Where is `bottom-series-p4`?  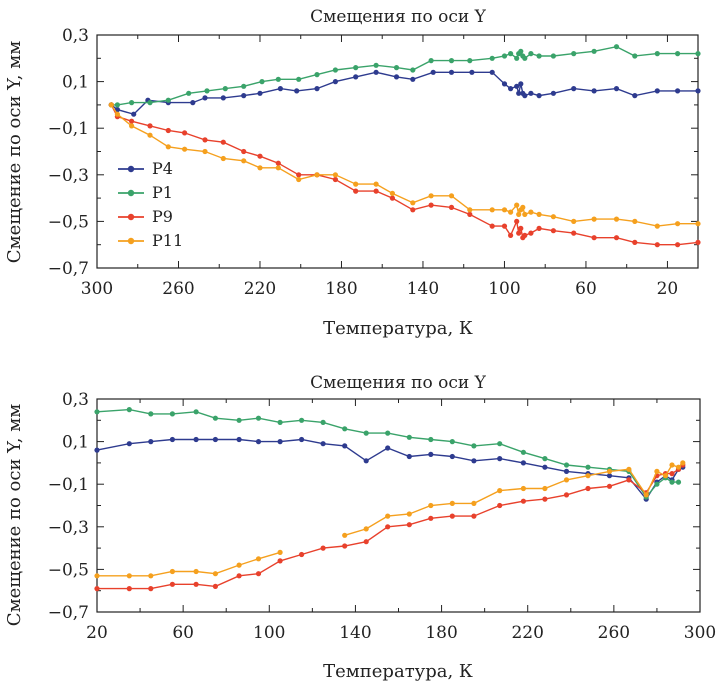
bottom-series-p4 is located at coordinates (390, 469).